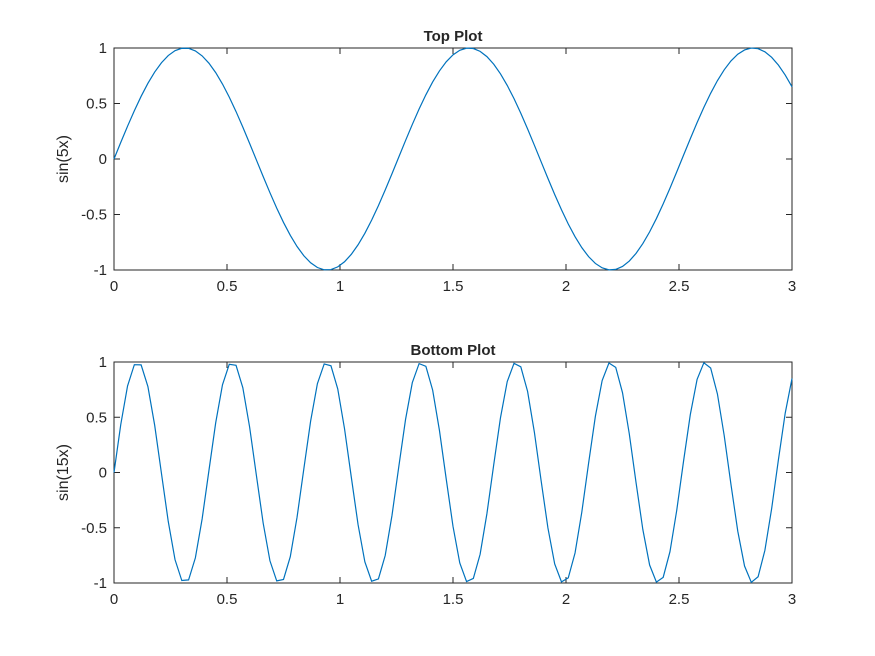 The height and width of the screenshot is (656, 875). What do you see at coordinates (63, 159) in the screenshot?
I see `y-axis-label: sin(5x)` at bounding box center [63, 159].